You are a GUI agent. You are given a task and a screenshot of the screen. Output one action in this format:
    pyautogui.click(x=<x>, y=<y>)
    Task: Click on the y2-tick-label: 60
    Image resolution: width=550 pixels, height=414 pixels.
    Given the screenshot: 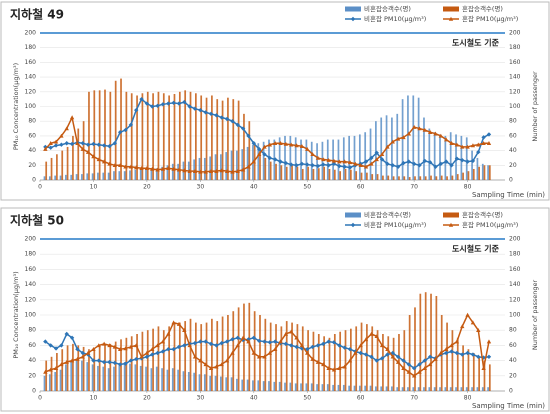 What is the action you would take?
    pyautogui.click(x=513, y=345)
    